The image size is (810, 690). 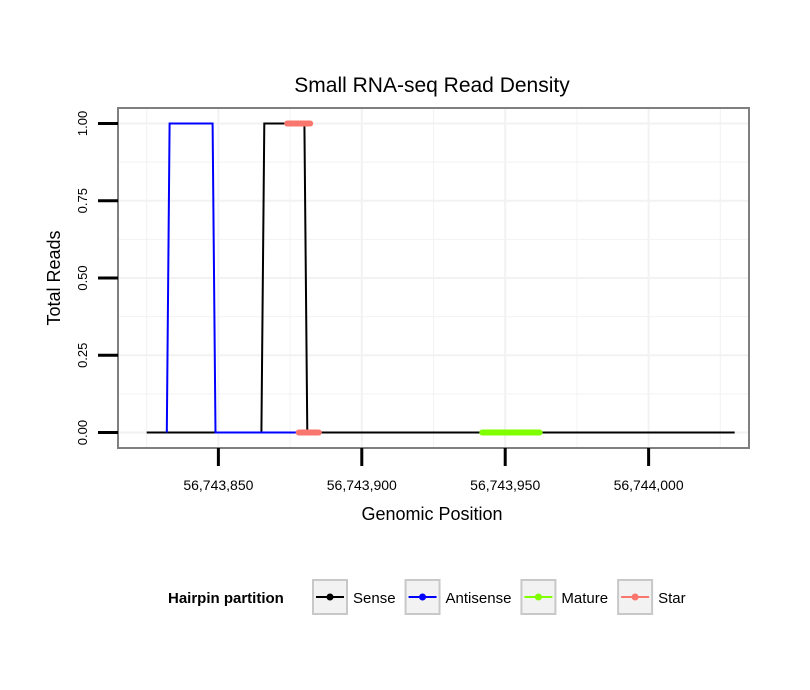 I want to click on y-tick-label: 0.50, so click(x=82, y=277).